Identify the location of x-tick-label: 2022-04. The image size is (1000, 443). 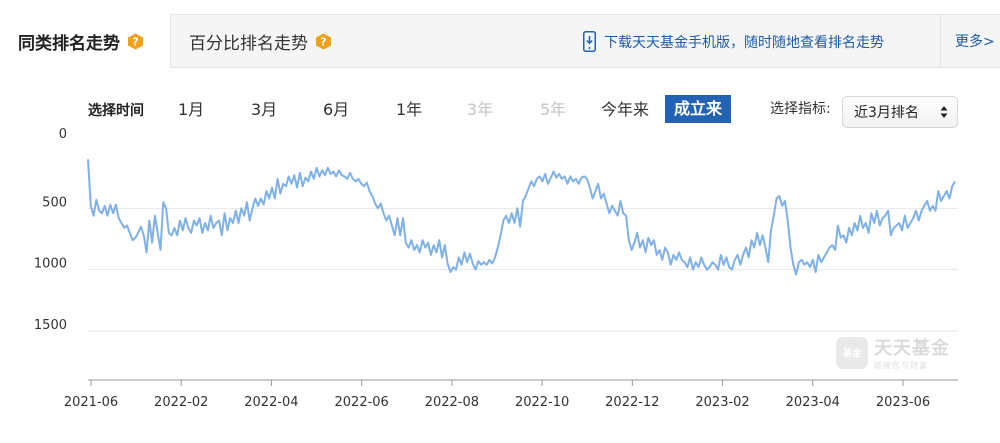
(271, 402).